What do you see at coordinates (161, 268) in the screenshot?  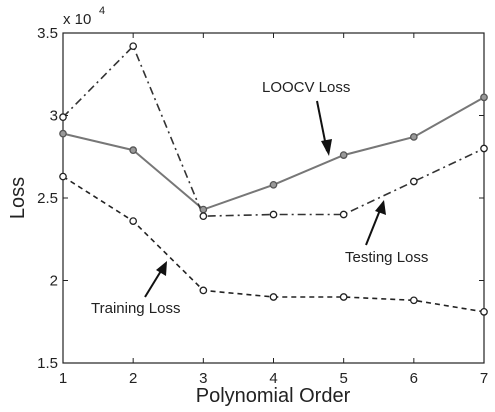 I see `annotation-arrowhead-training` at bounding box center [161, 268].